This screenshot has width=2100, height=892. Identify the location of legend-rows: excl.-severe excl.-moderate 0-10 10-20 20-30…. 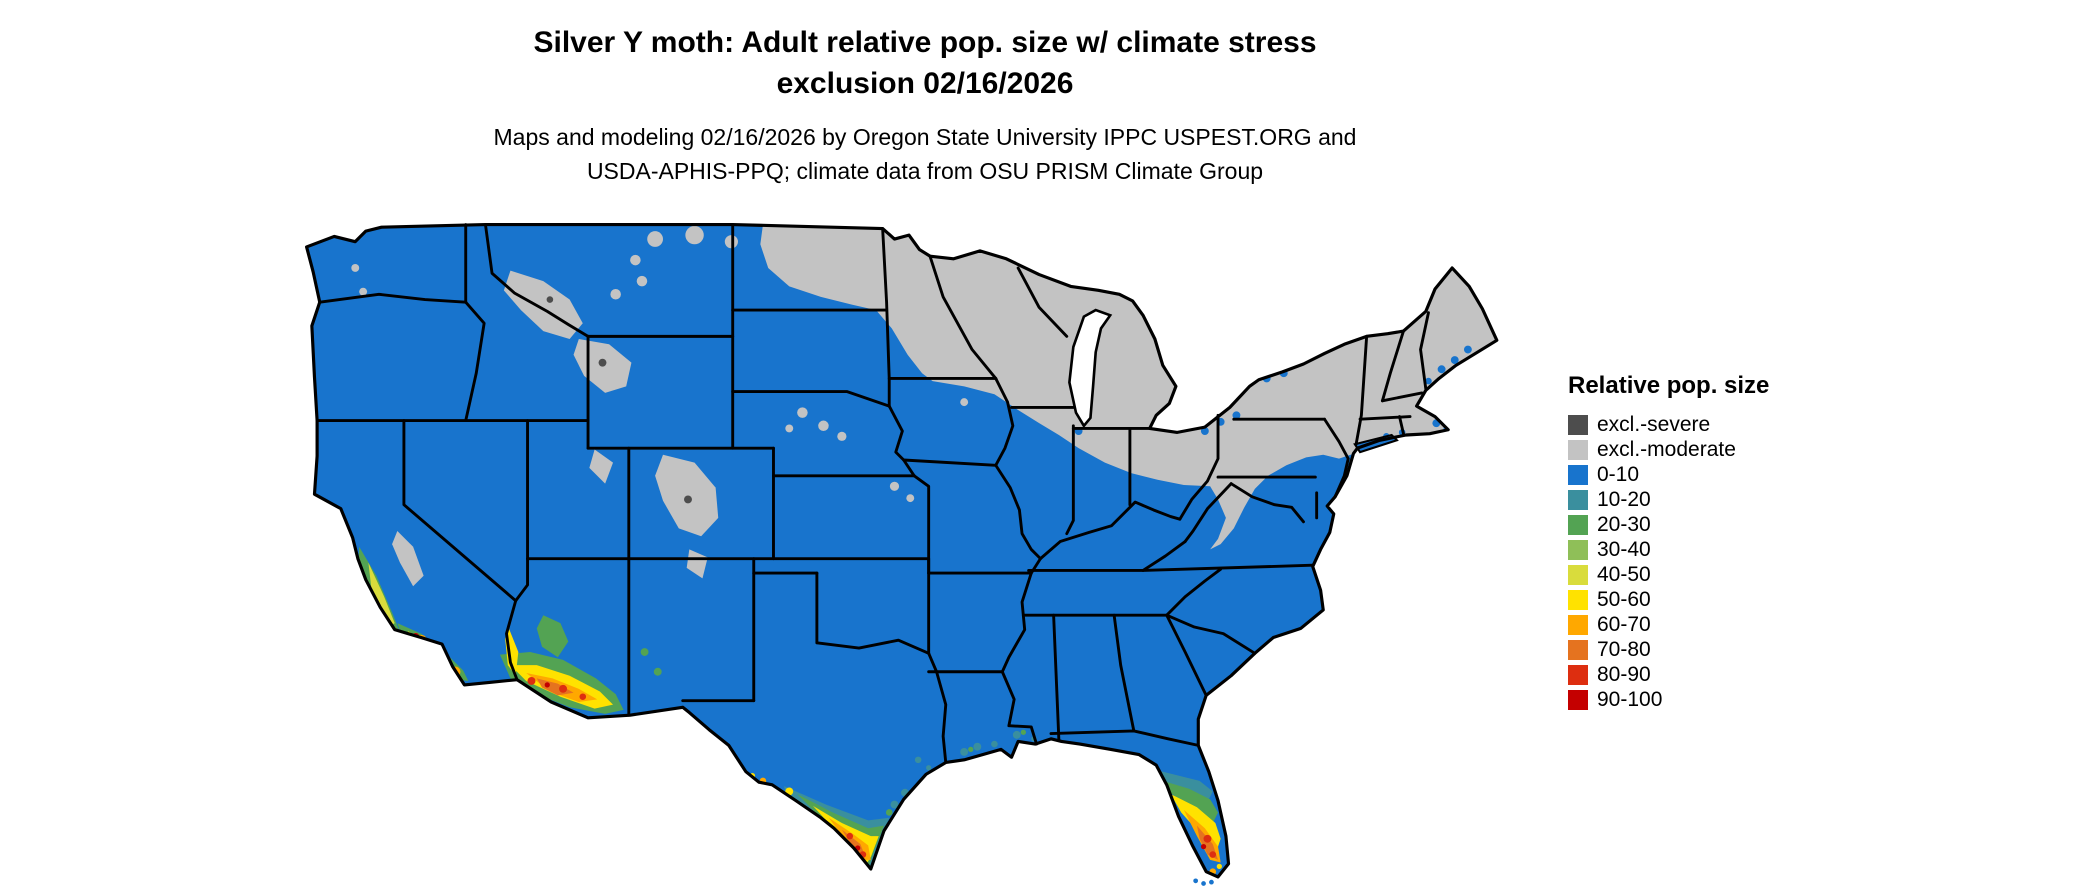
(1668, 562).